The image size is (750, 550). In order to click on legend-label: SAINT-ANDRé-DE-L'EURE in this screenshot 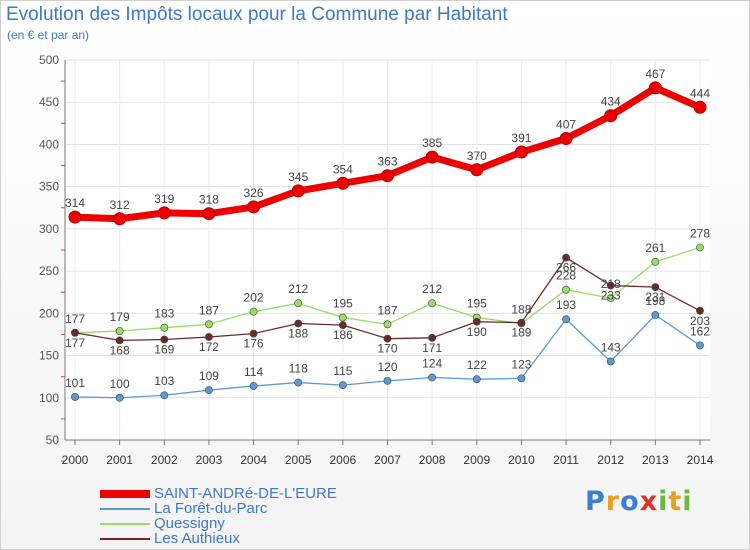, I will do `click(245, 493)`.